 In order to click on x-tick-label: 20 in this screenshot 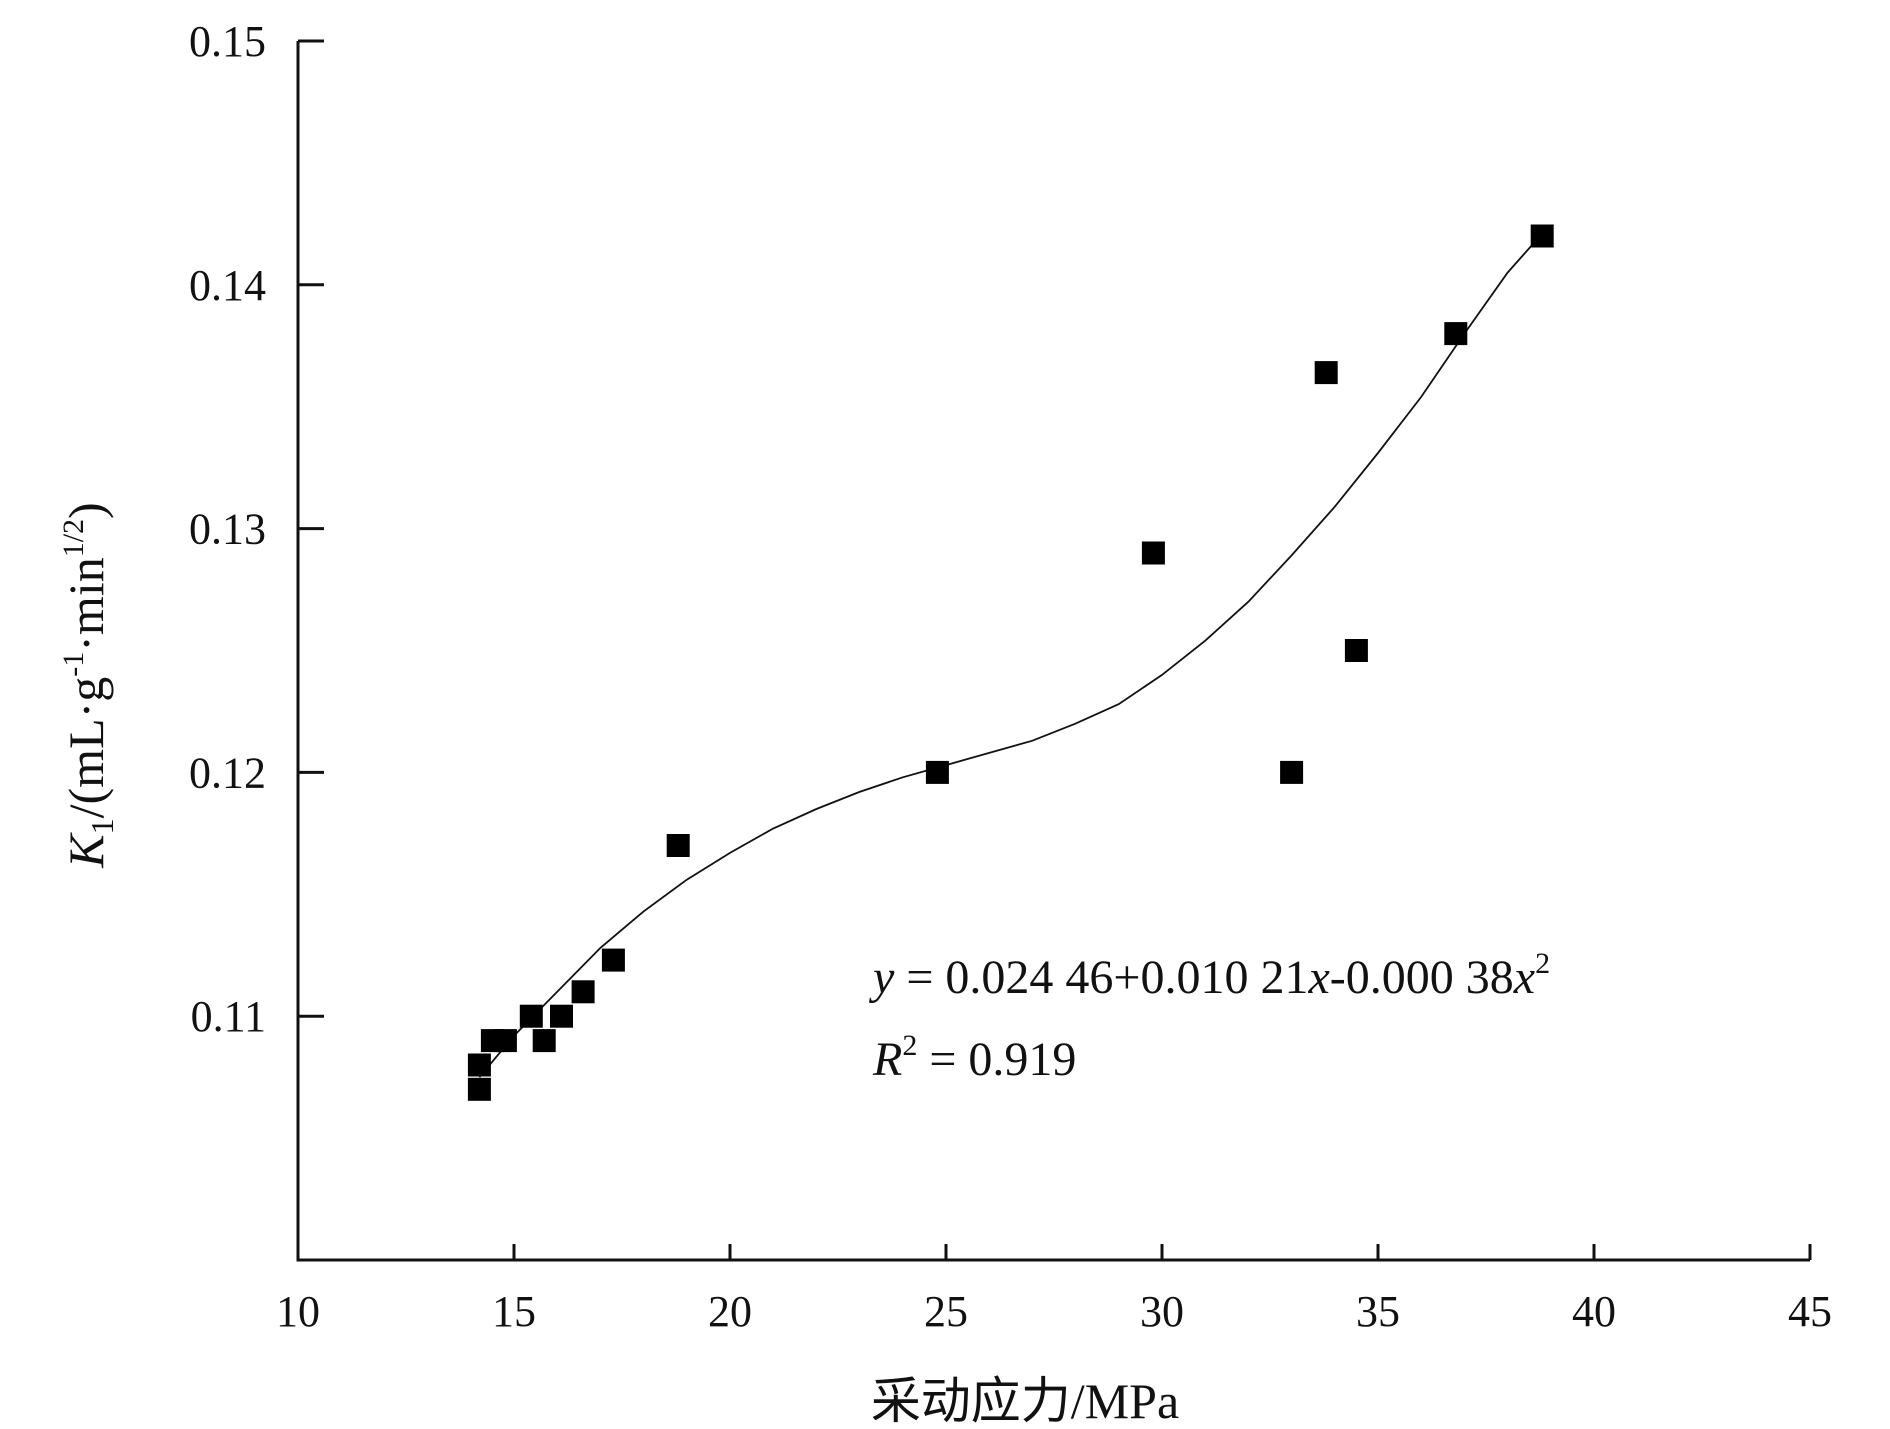, I will do `click(730, 1311)`.